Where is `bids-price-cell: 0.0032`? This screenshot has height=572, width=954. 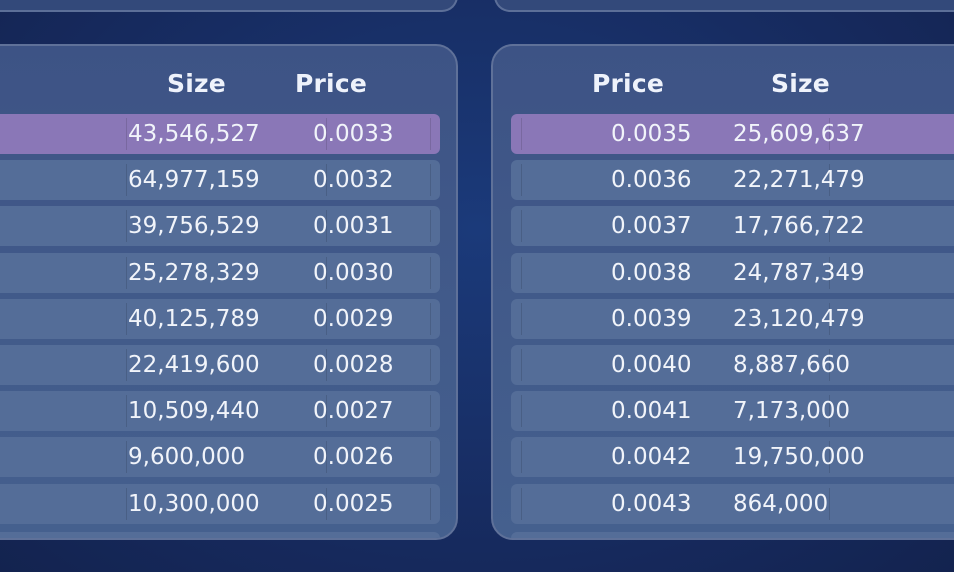
bids-price-cell: 0.0032 is located at coordinates (353, 180).